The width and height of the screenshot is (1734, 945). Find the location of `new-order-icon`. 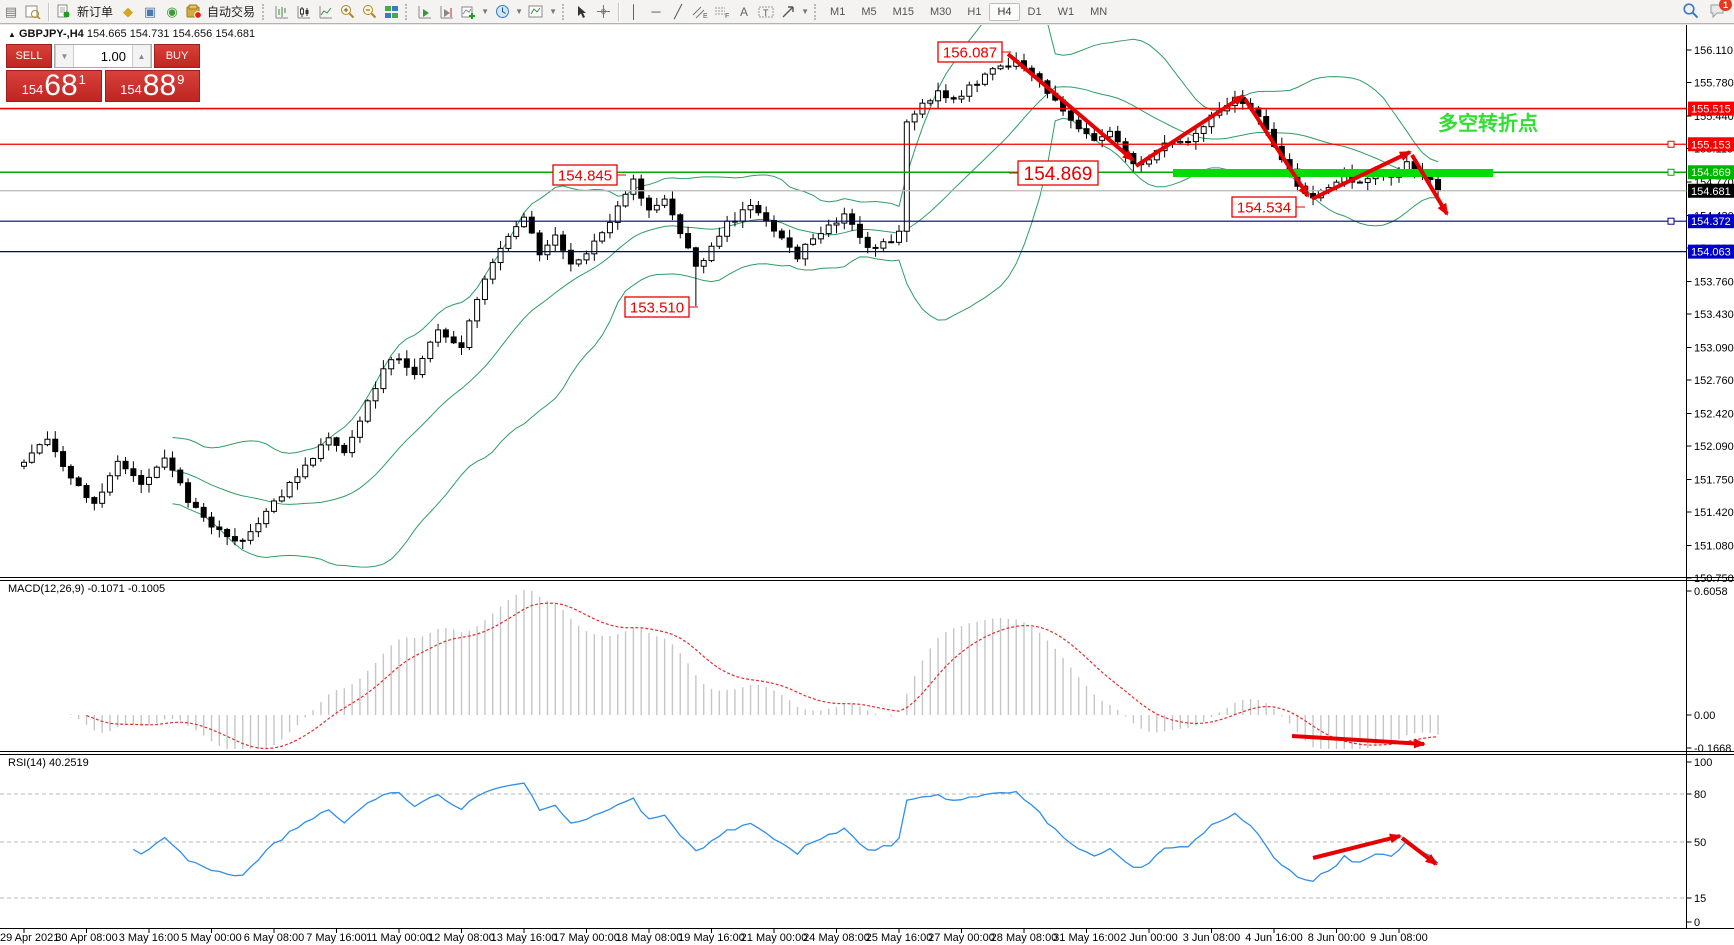

new-order-icon is located at coordinates (64, 11).